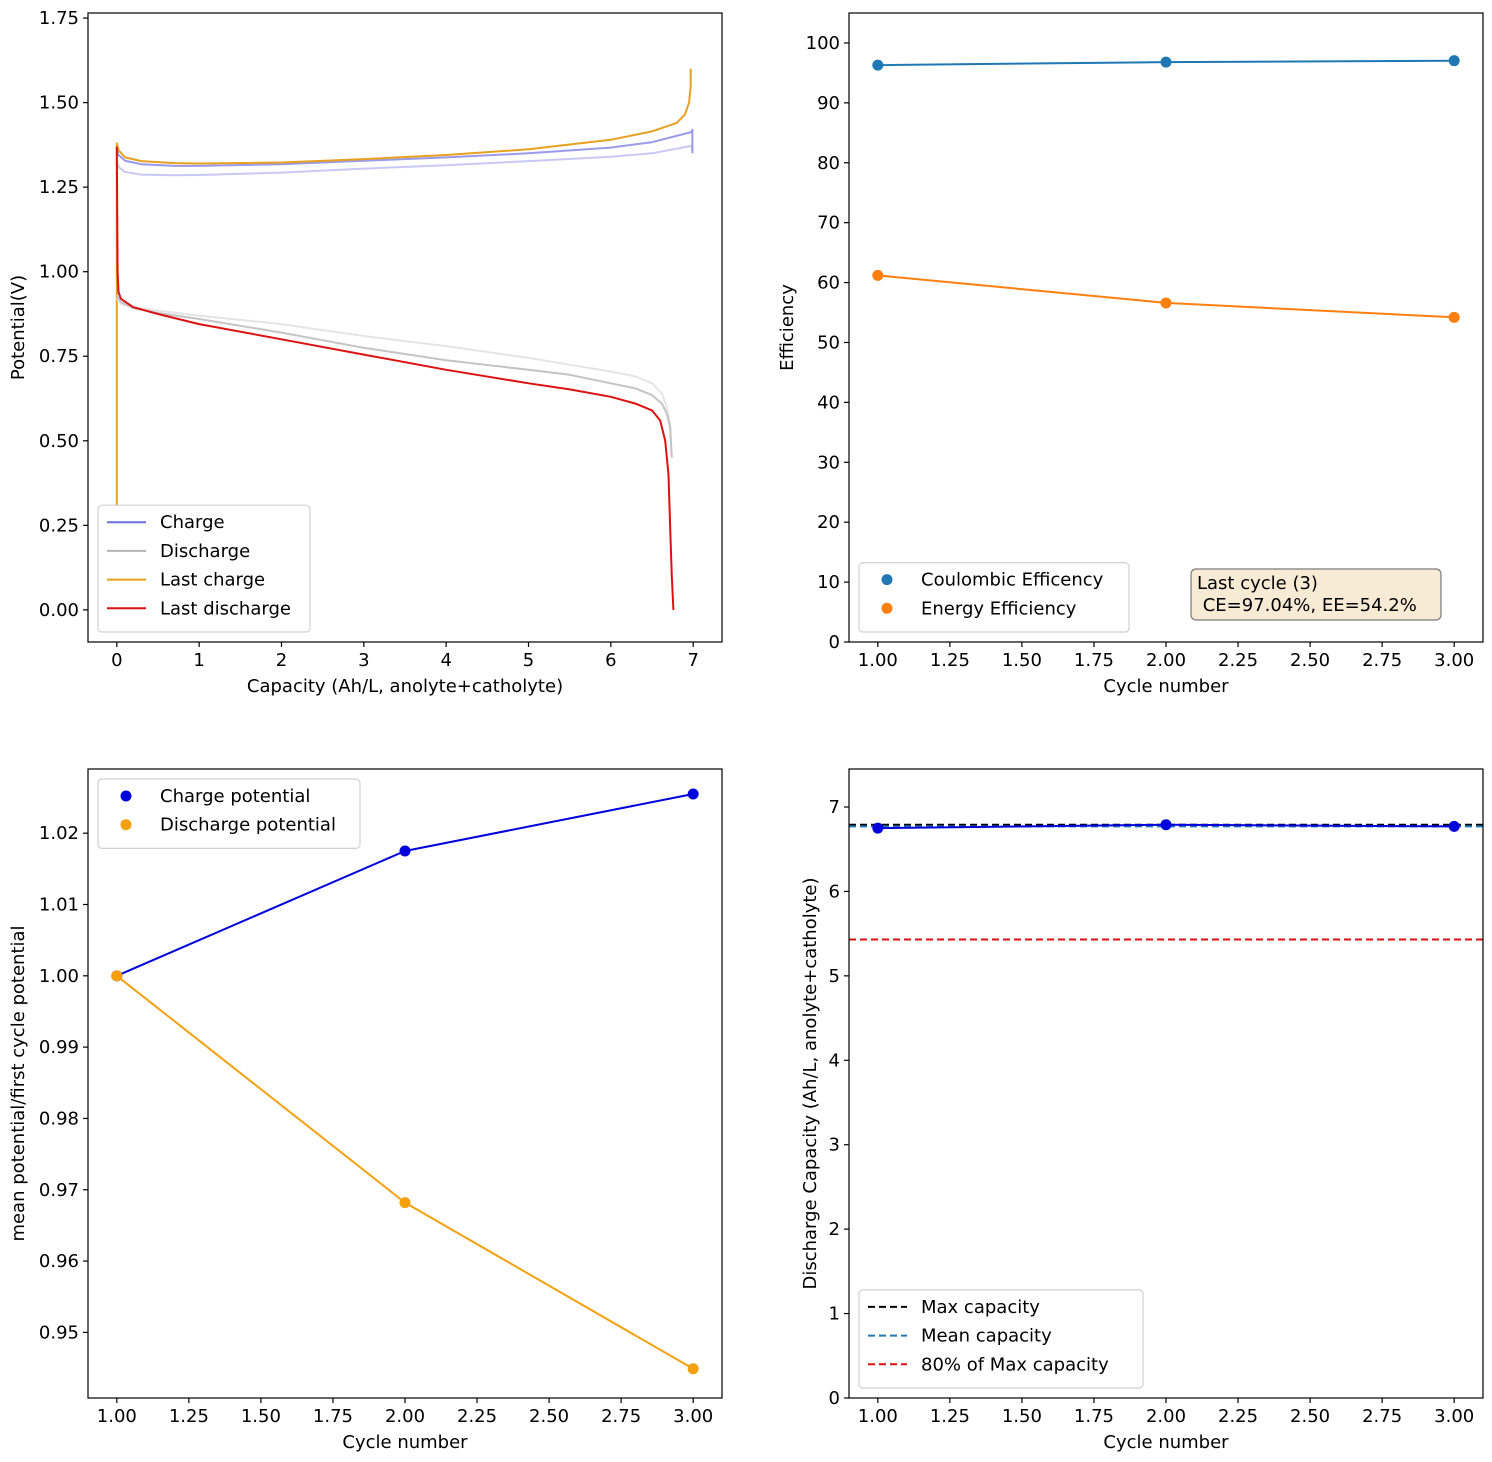 Image resolution: width=1492 pixels, height=1462 pixels. What do you see at coordinates (878, 828) in the screenshot?
I see `data-point-discharge-capacity` at bounding box center [878, 828].